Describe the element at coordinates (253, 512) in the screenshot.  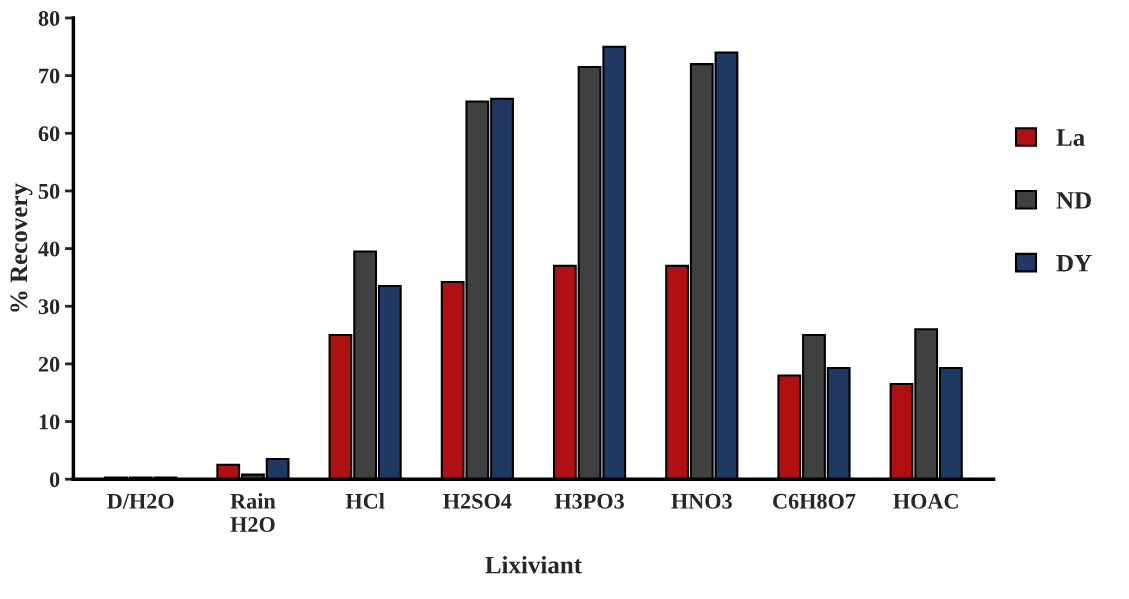
I see `x-tick-label: Rain H2O` at that location.